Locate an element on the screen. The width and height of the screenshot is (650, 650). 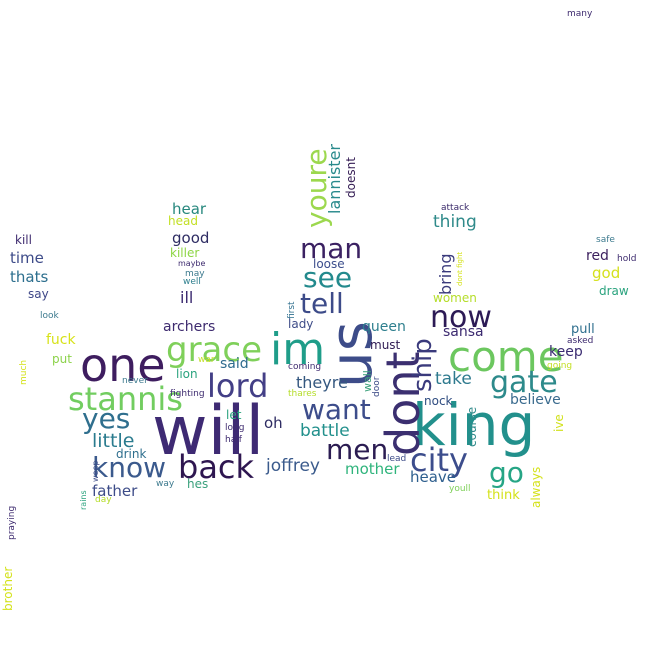
word-long: long is located at coordinates (235, 428).